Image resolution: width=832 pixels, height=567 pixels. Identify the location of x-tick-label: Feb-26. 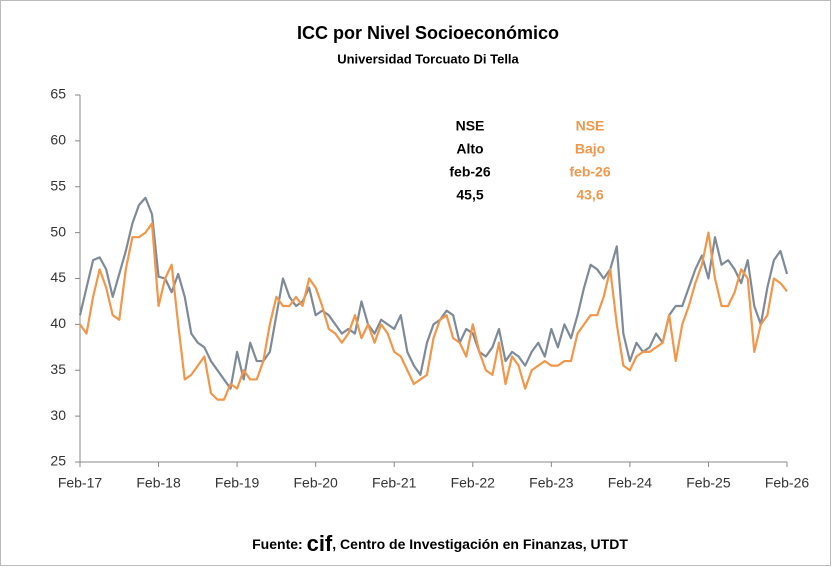
(787, 483).